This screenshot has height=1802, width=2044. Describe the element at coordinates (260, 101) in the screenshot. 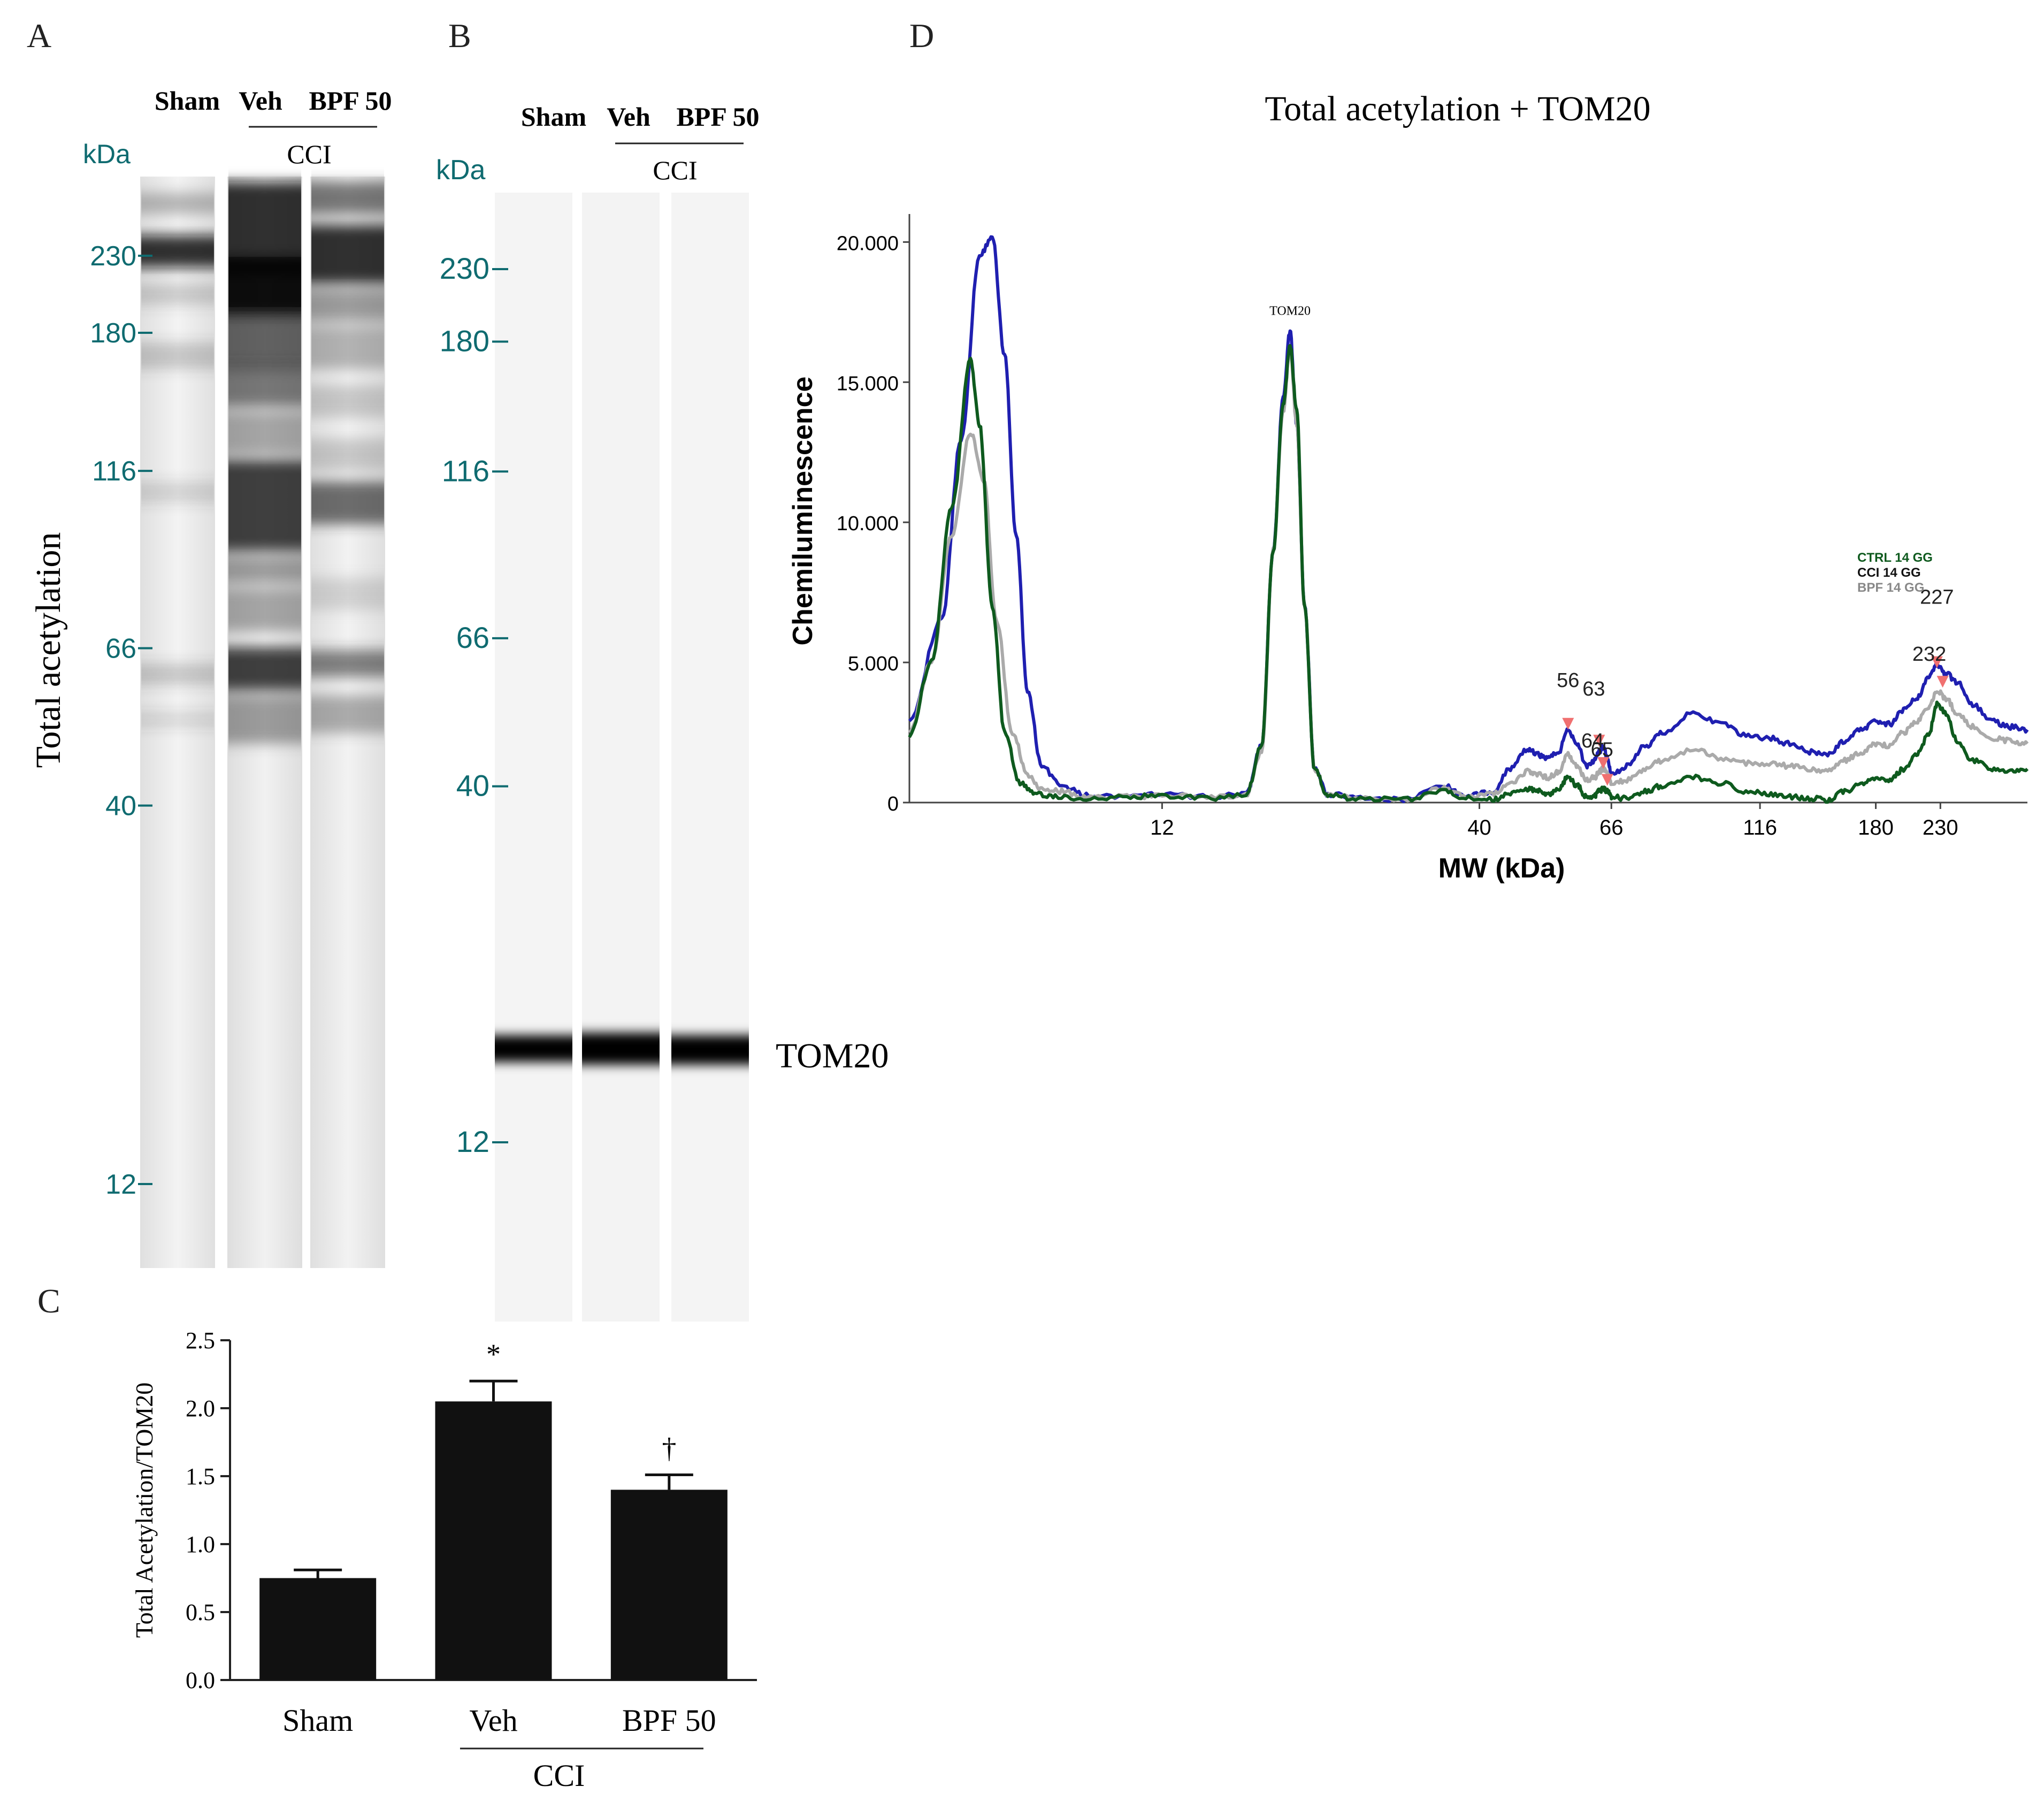

I see `lane-label-veh: Veh` at that location.